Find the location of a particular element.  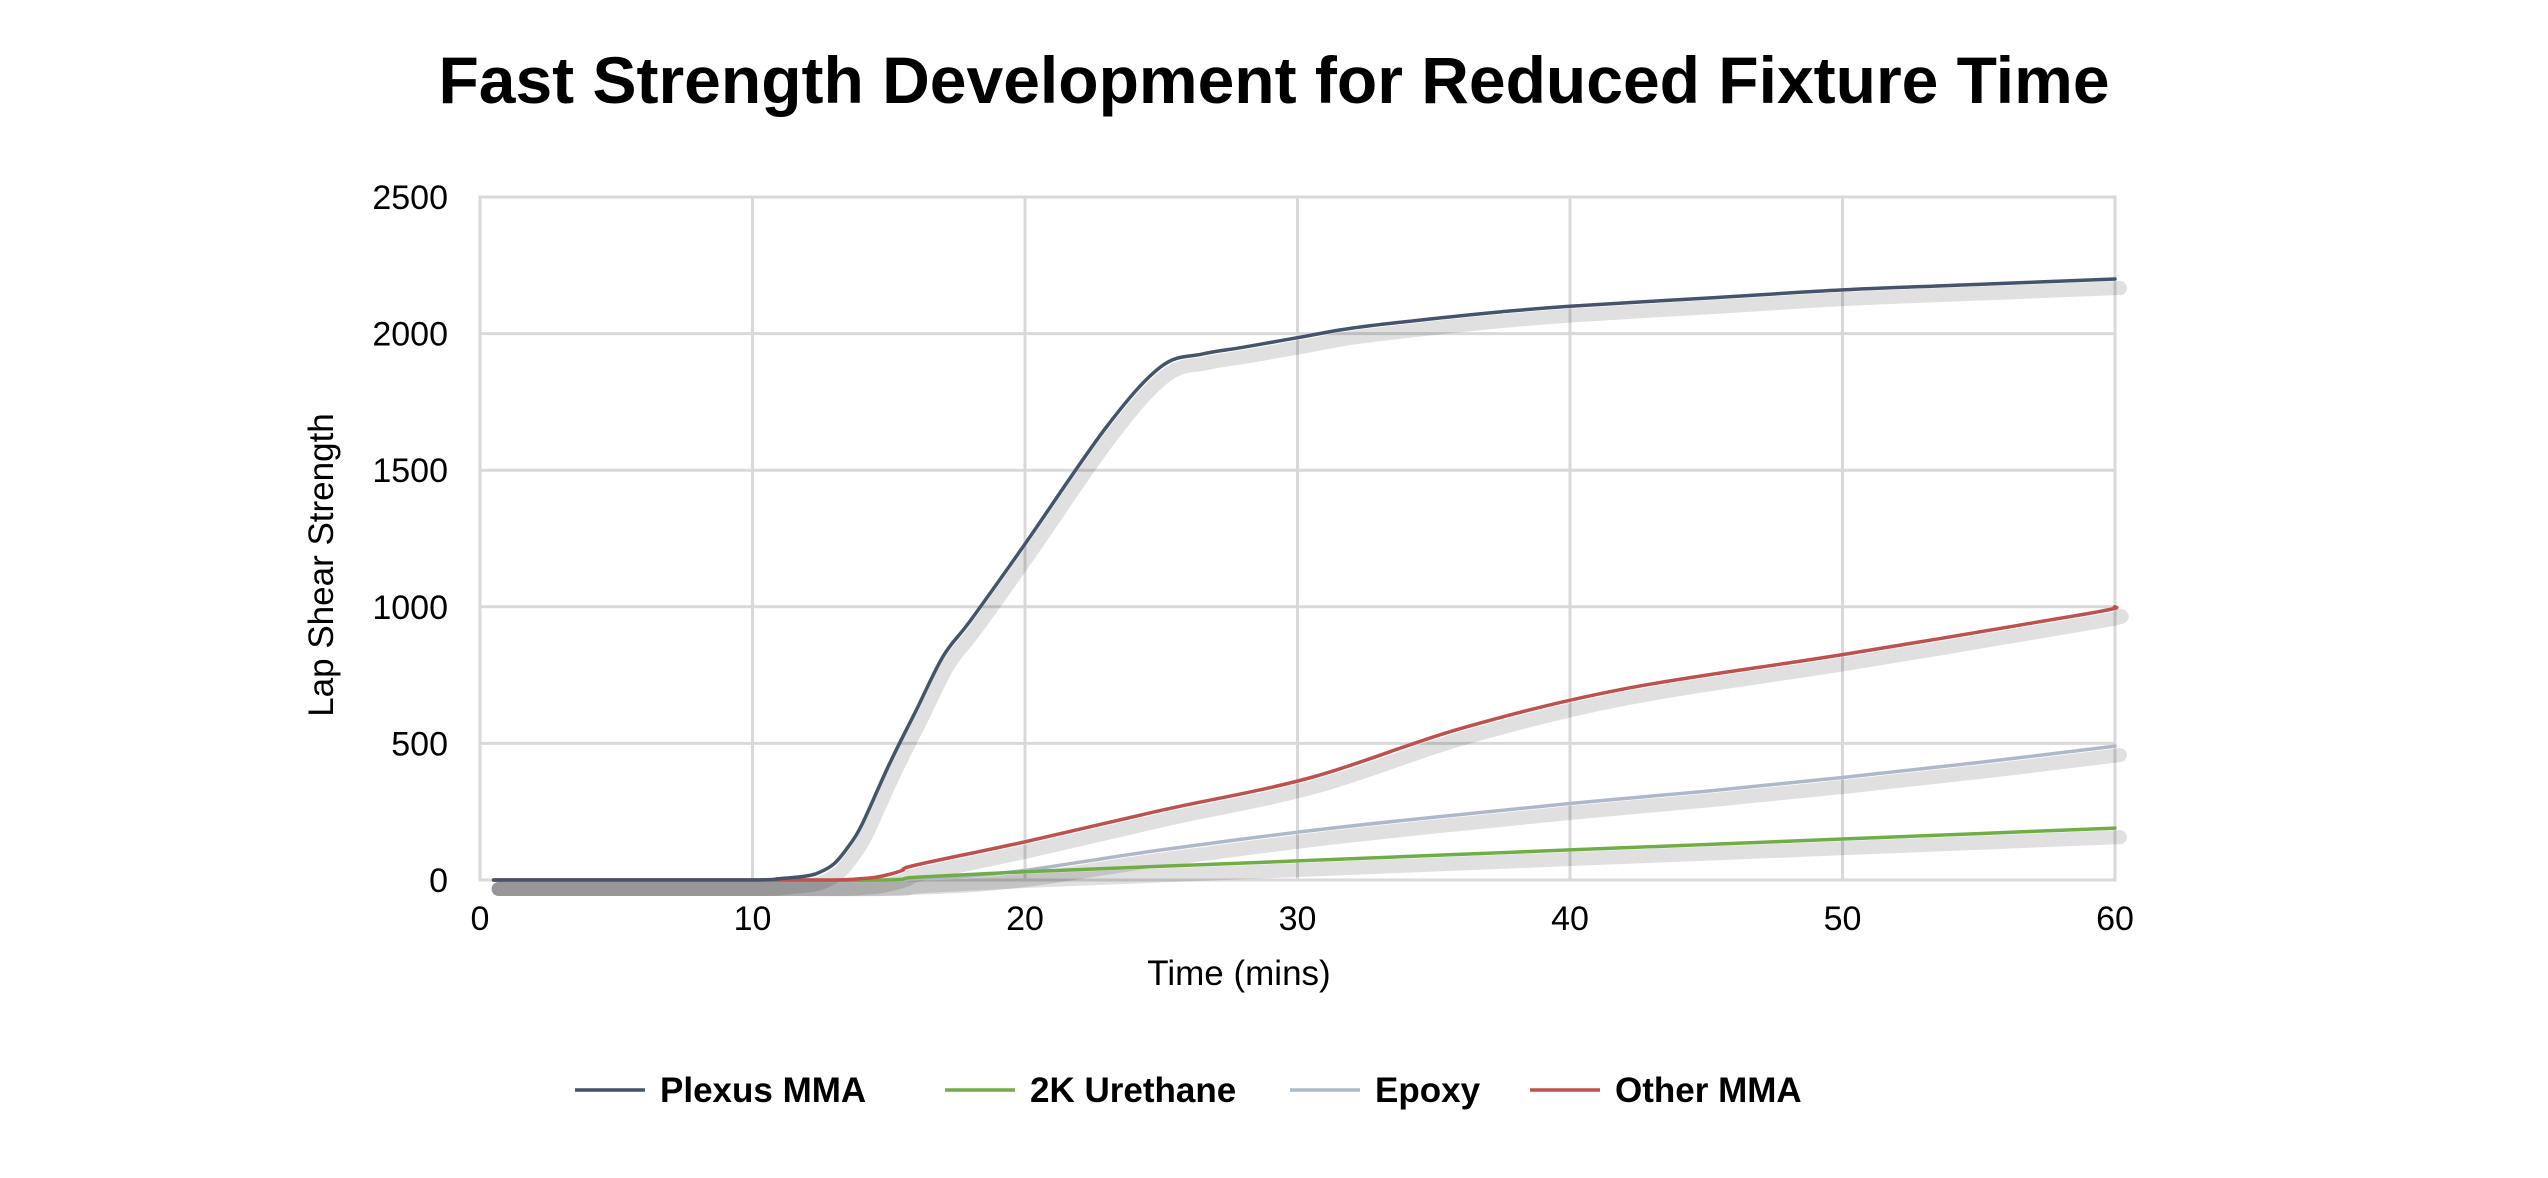

legend-label: Plexus MMA is located at coordinates (763, 1090).